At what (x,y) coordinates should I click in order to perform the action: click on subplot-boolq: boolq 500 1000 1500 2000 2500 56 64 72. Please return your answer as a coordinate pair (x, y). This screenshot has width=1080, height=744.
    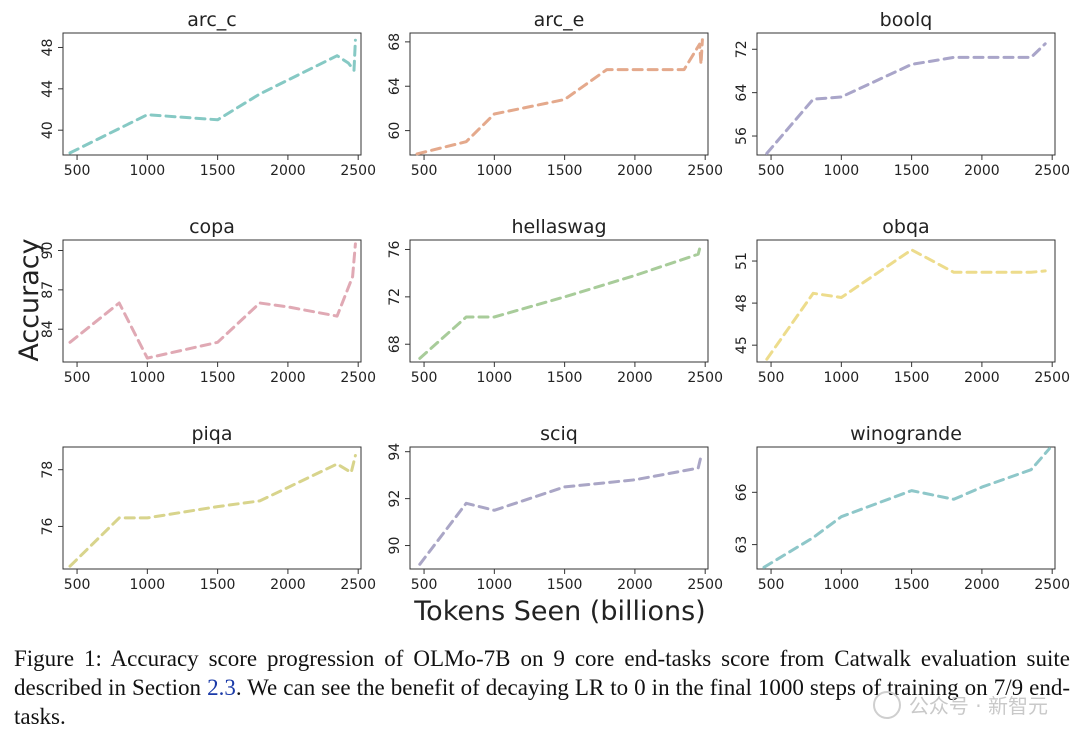
    Looking at the image, I should click on (902, 94).